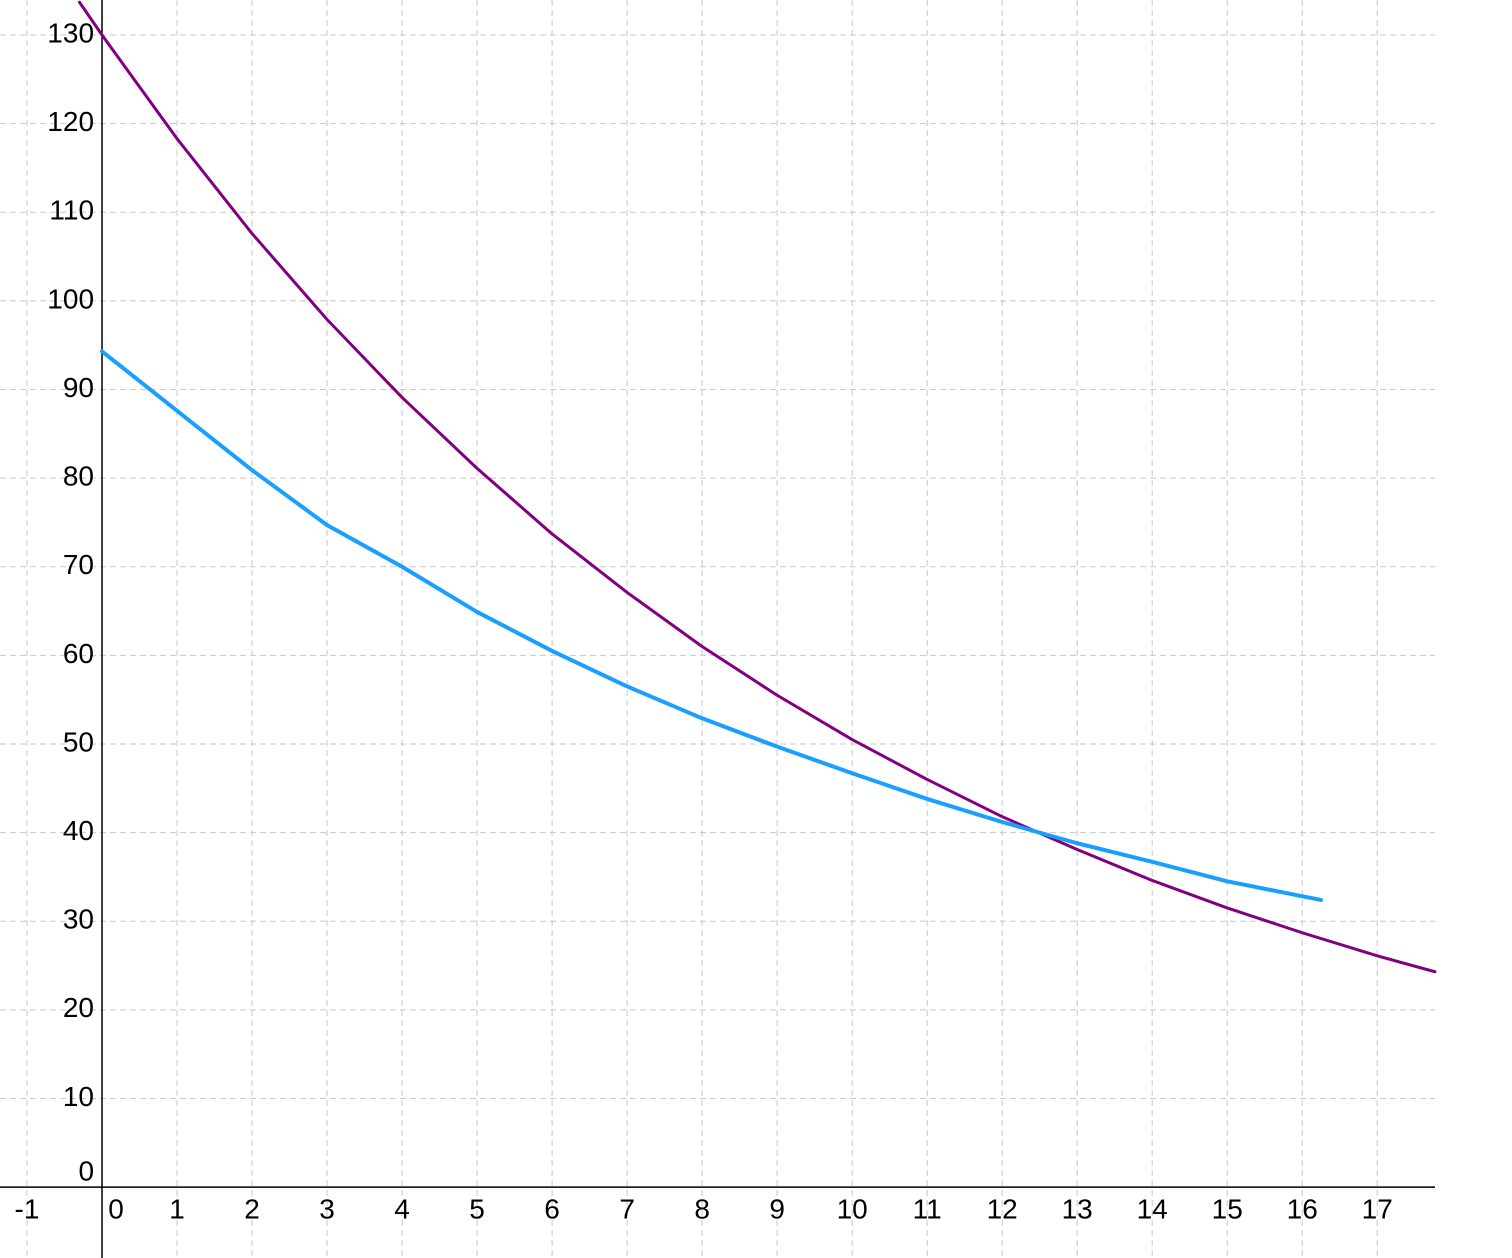  Describe the element at coordinates (477, 1208) in the screenshot. I see `x-tick-label: 5` at that location.